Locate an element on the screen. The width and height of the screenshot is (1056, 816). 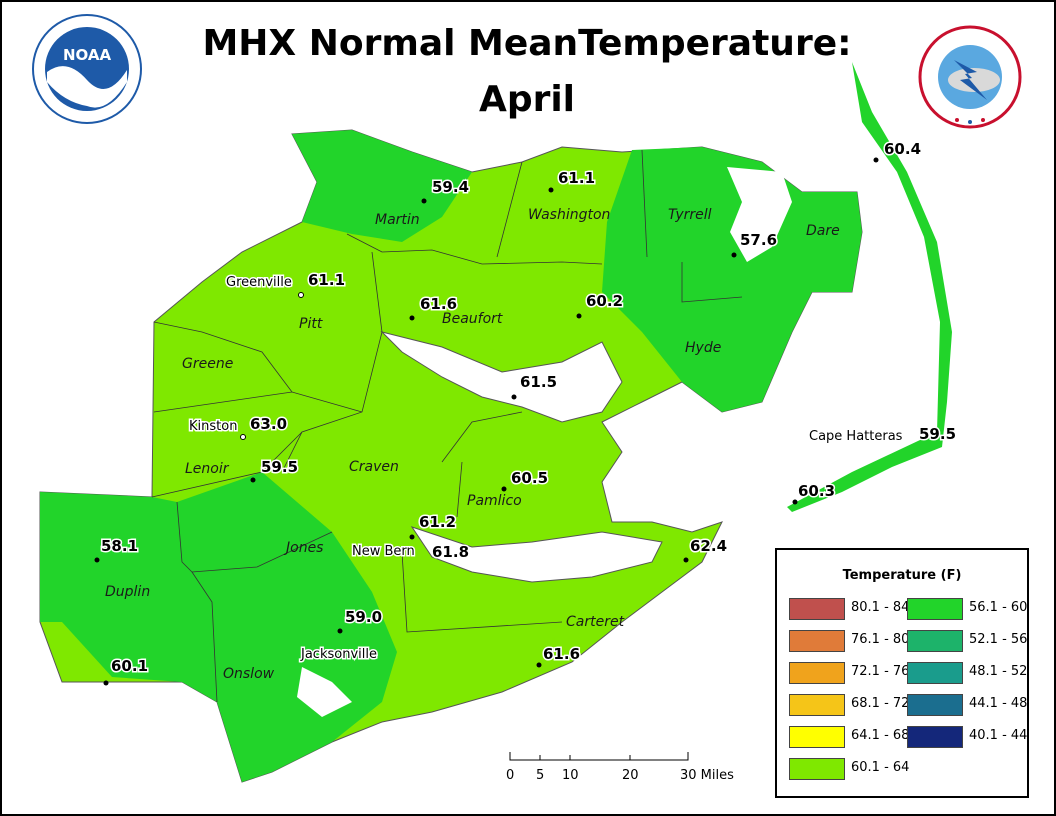
legend-label: 40.1 - 44 is located at coordinates (998, 735).